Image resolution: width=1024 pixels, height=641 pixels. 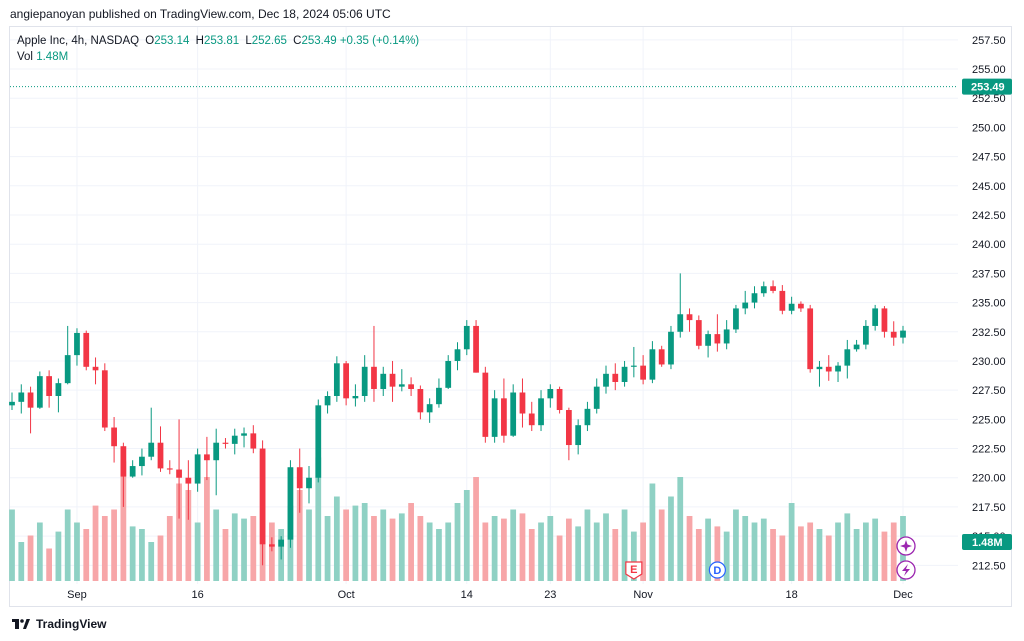 I want to click on legend-c-label: C, so click(x=297, y=41).